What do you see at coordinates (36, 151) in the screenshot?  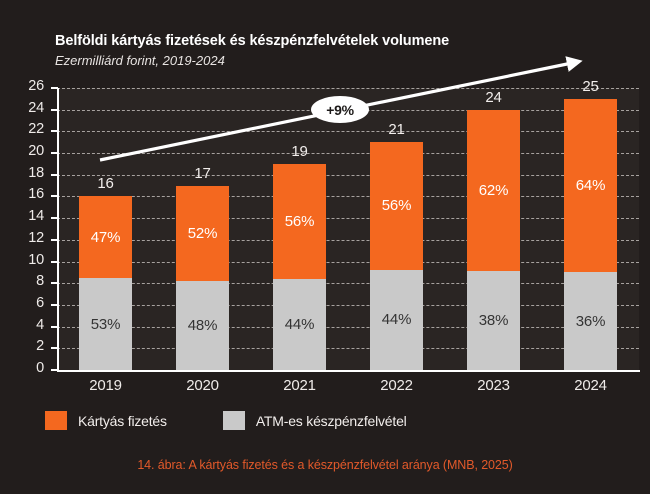 I see `y-tick-label: 20` at bounding box center [36, 151].